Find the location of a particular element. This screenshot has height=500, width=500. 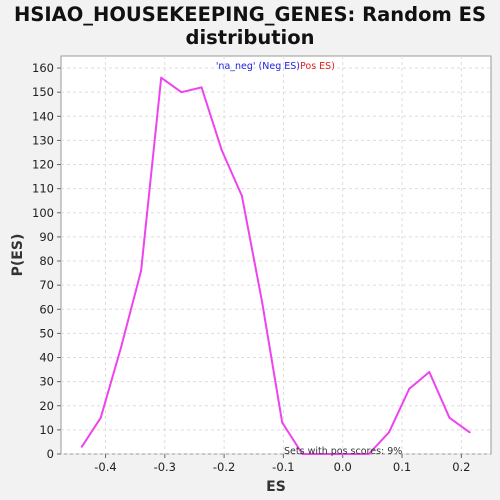

y-tick-label: 100 is located at coordinates (43, 213).